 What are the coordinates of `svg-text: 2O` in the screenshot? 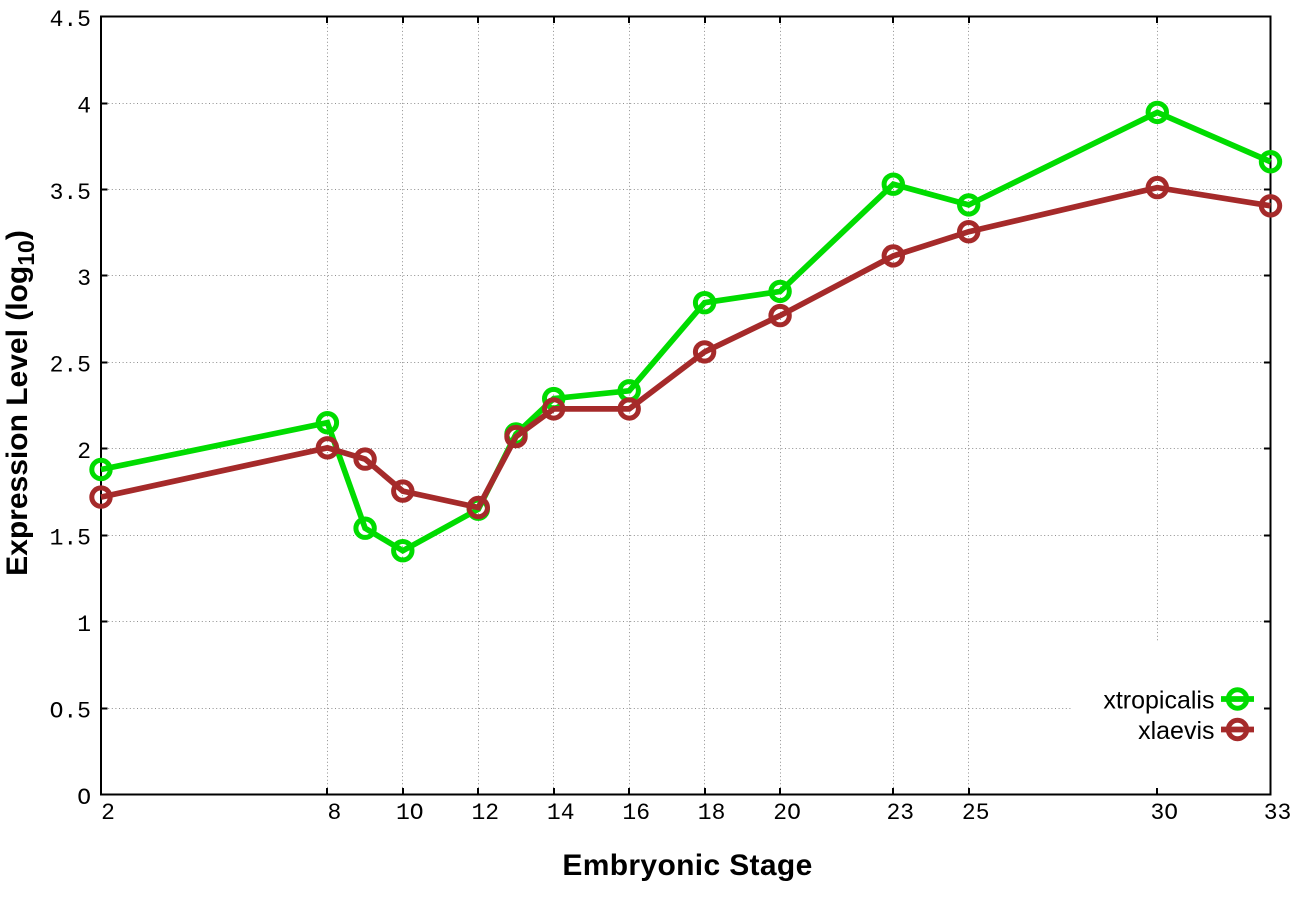 It's located at (787, 813).